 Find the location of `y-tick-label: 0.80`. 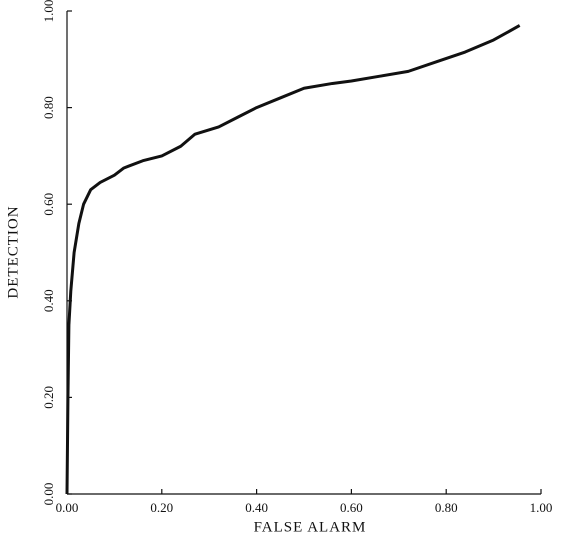

y-tick-label: 0.80 is located at coordinates (48, 107).